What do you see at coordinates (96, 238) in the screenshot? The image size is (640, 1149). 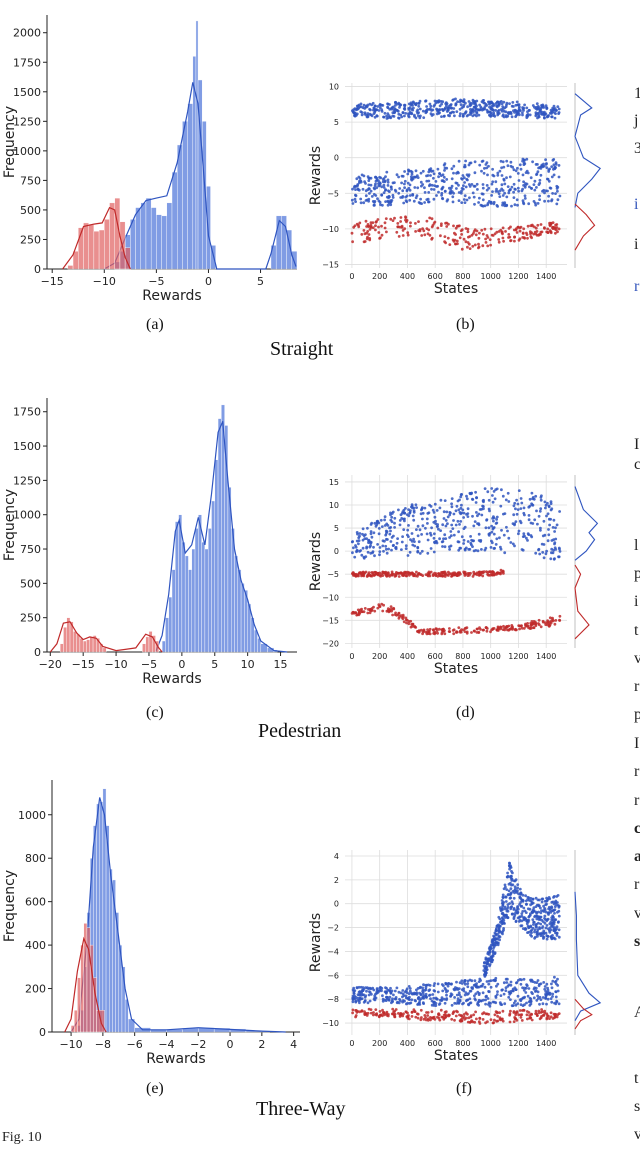 I see `kde-curve` at bounding box center [96, 238].